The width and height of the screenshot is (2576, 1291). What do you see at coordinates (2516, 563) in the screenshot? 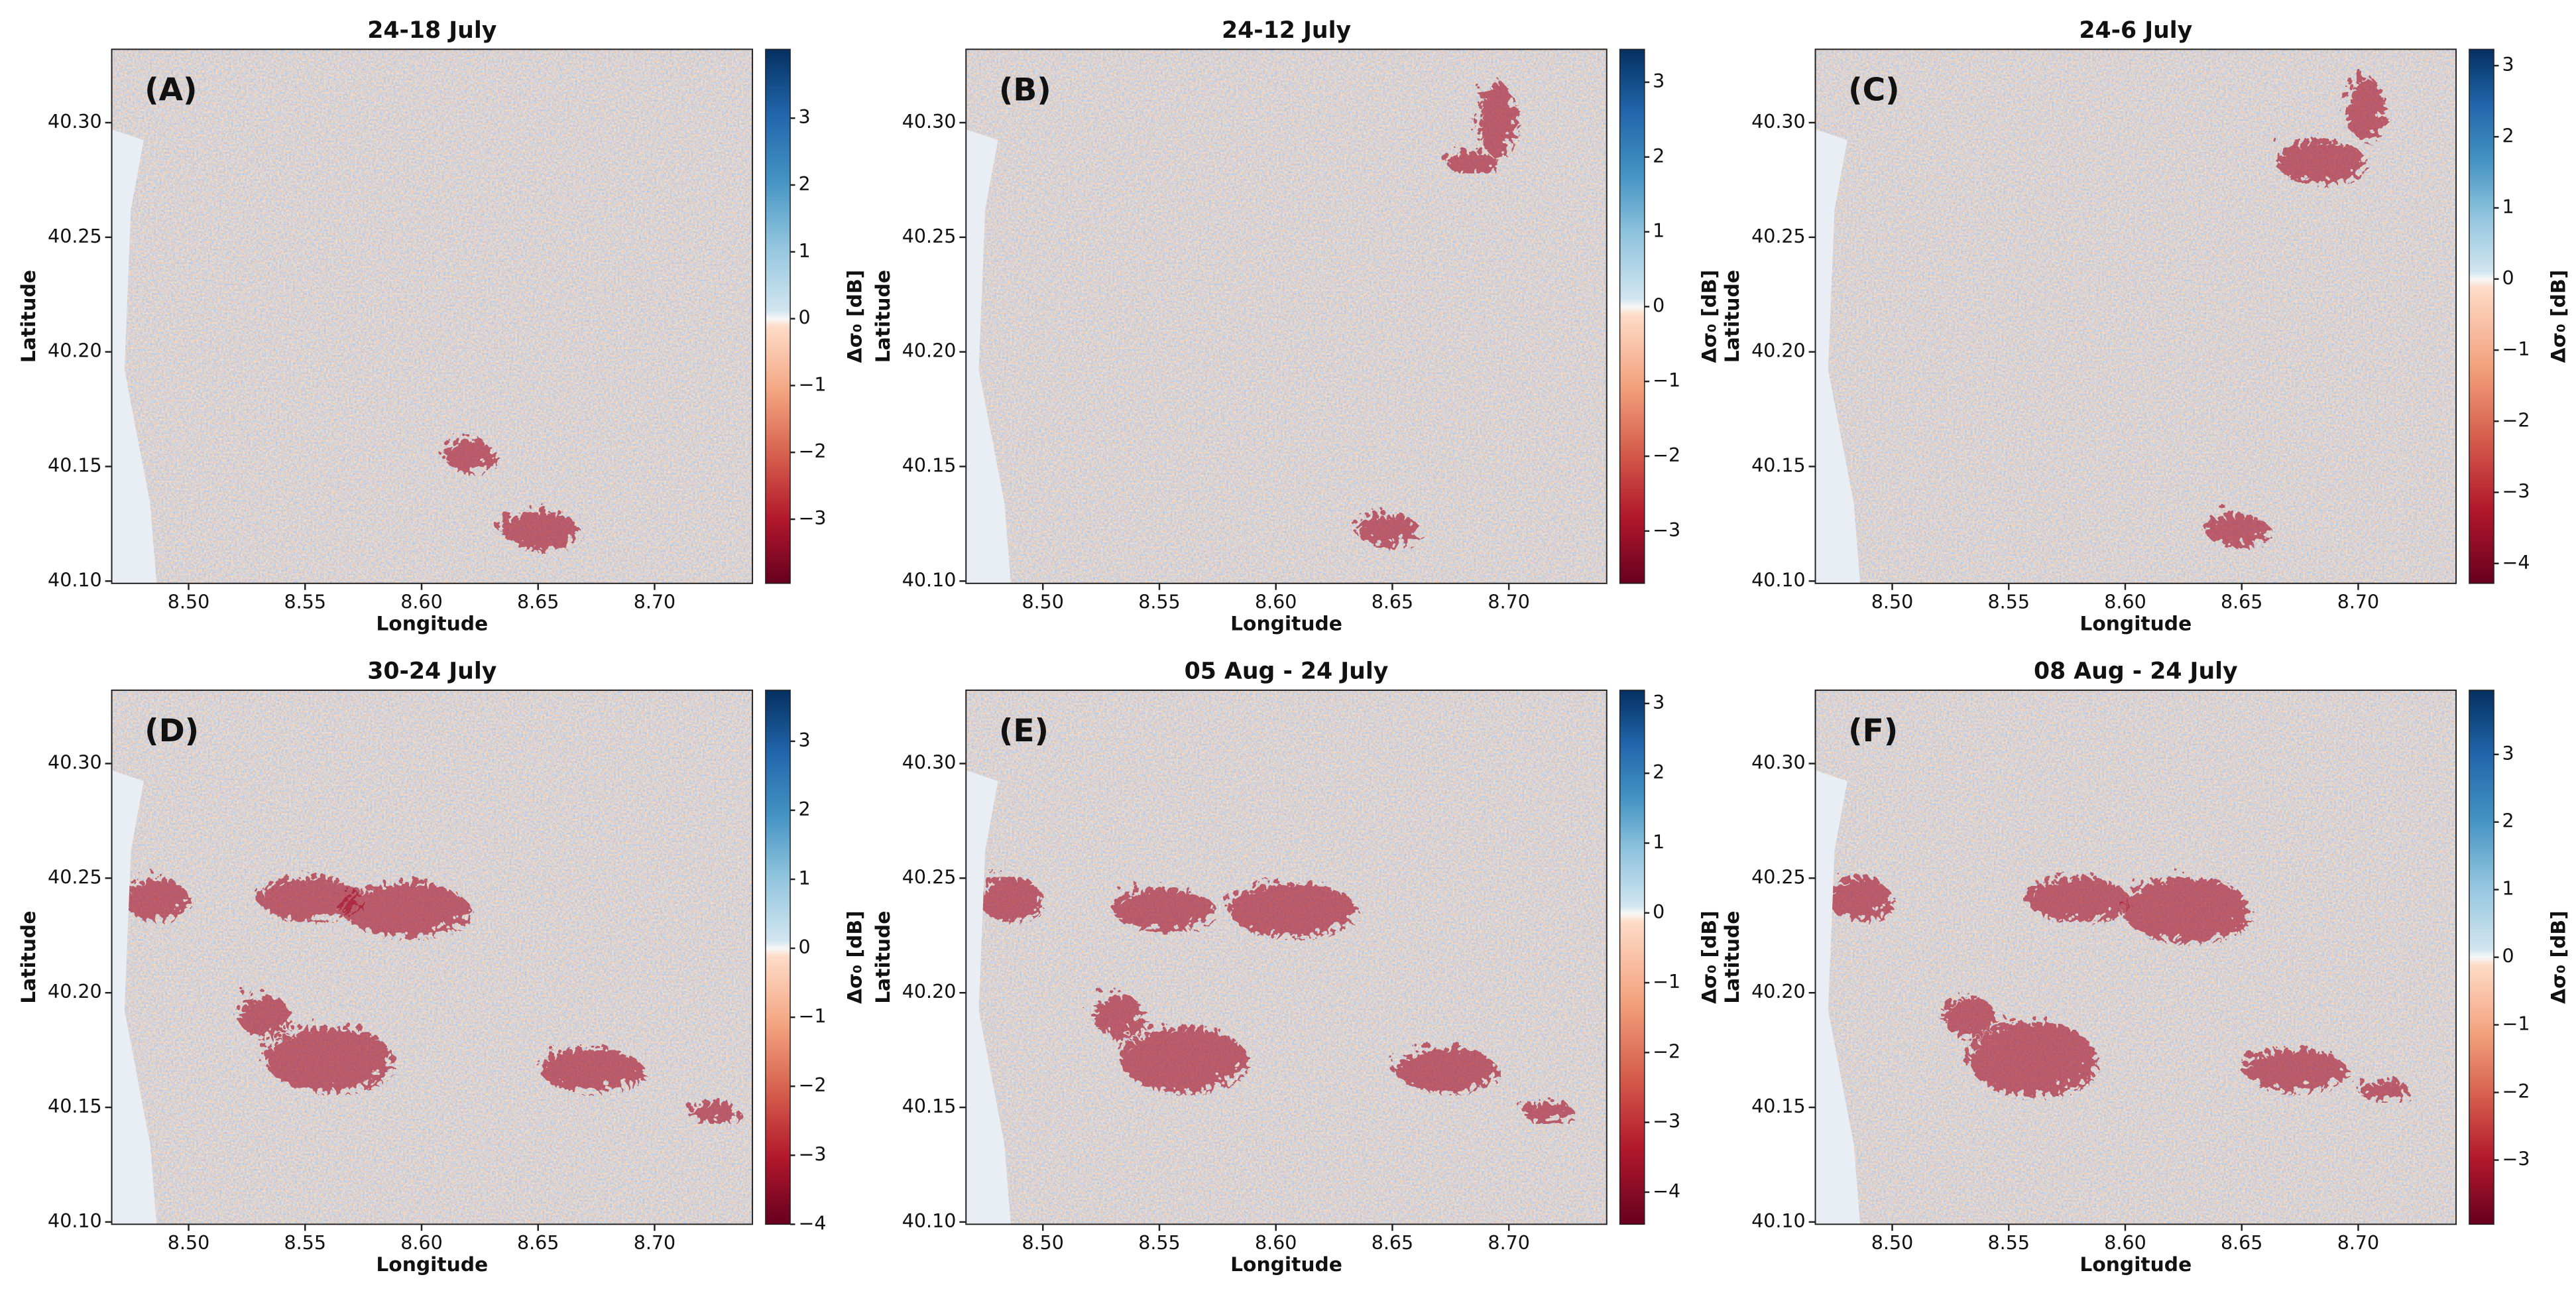
I see `colorbar-tick-label: −4` at bounding box center [2516, 563].